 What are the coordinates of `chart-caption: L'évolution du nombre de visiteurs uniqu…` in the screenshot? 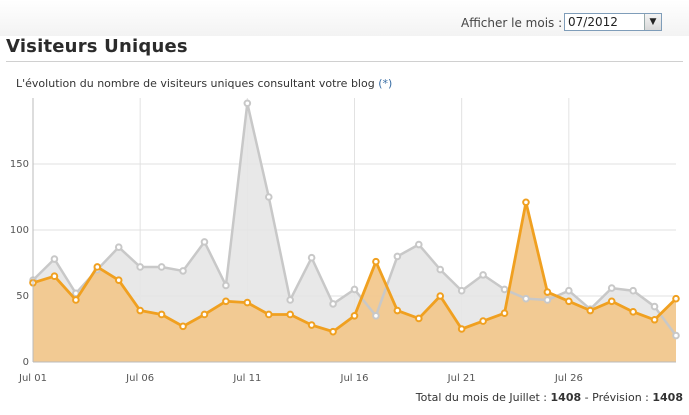 It's located at (204, 83).